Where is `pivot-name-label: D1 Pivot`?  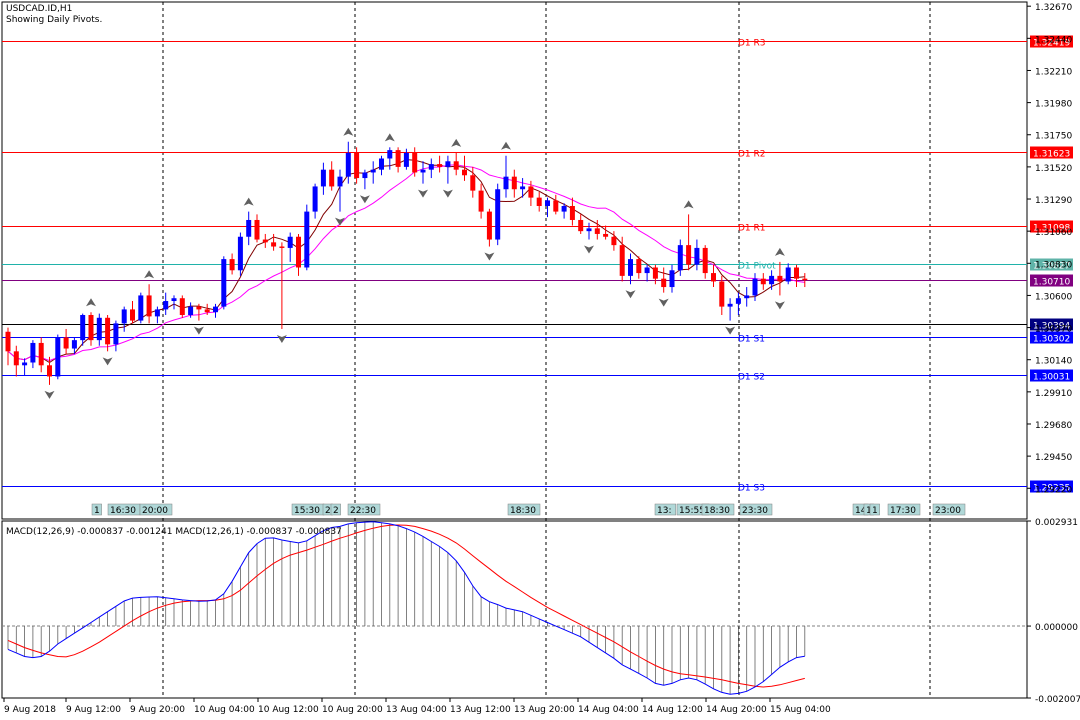 pivot-name-label: D1 Pivot is located at coordinates (757, 267).